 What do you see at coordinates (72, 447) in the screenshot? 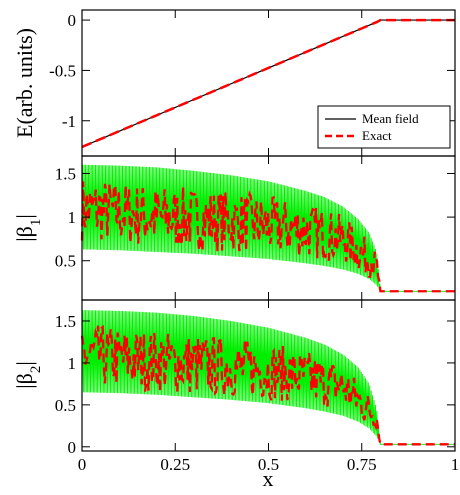
I see `panel2-ytick-label: 0` at bounding box center [72, 447].